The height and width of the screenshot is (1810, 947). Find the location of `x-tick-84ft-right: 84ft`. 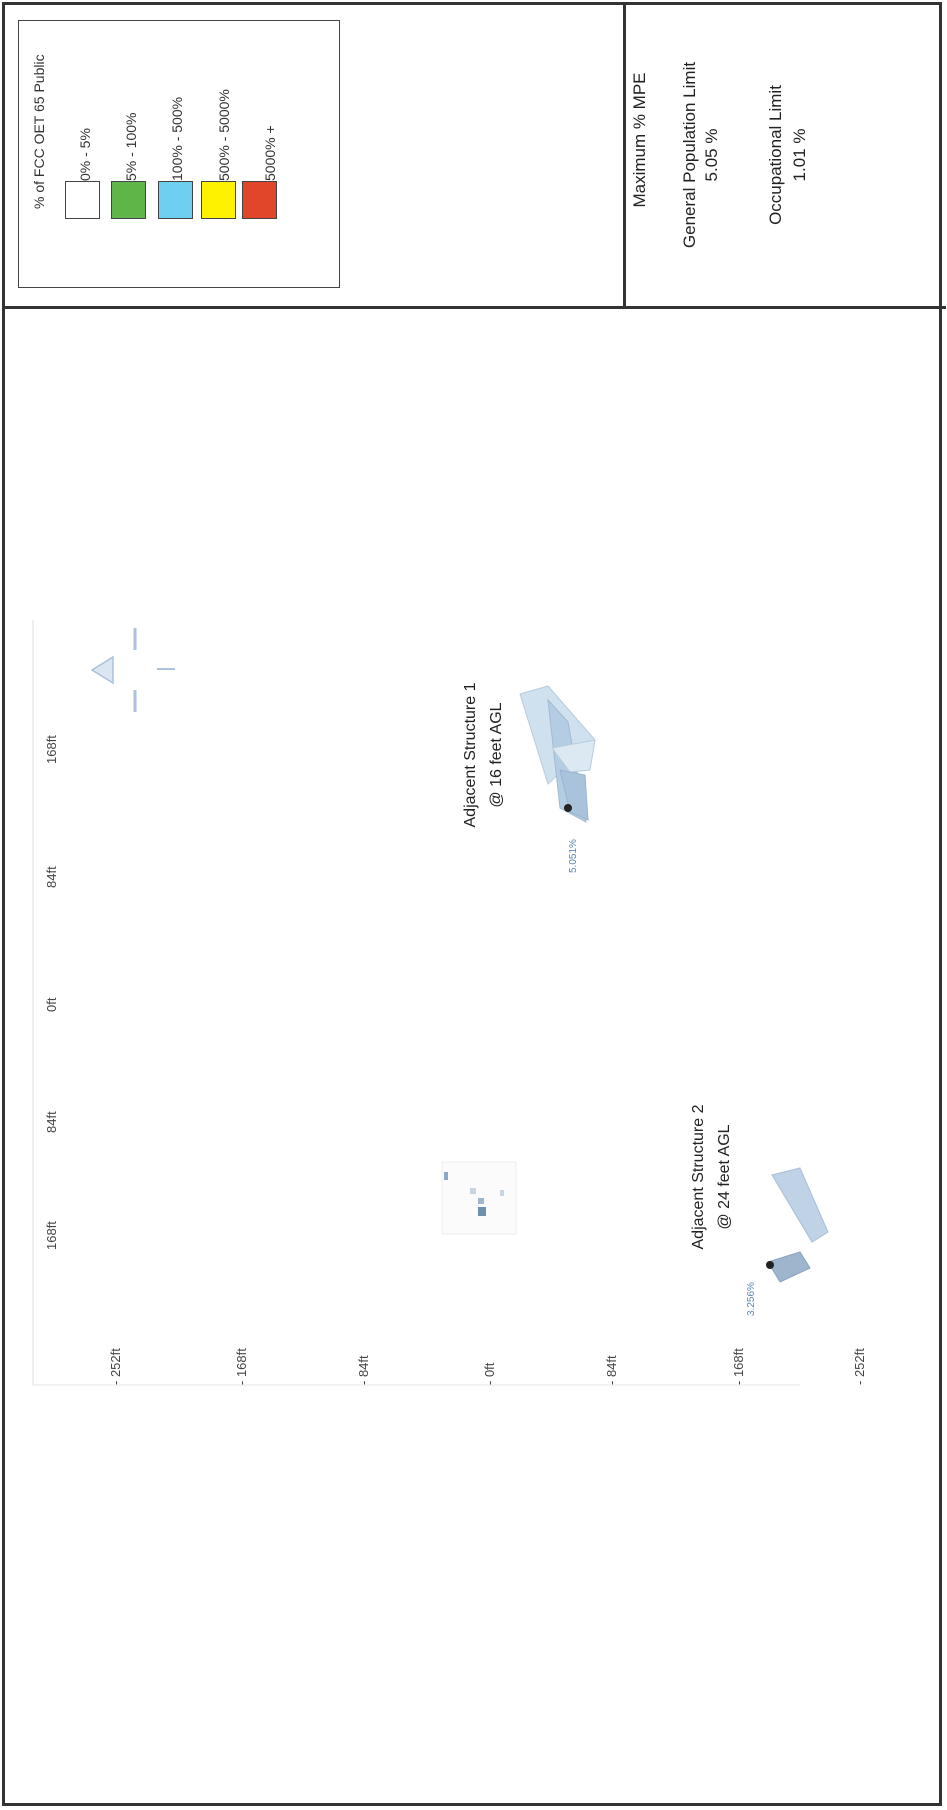

x-tick-84ft-right: 84ft is located at coordinates (51, 877).